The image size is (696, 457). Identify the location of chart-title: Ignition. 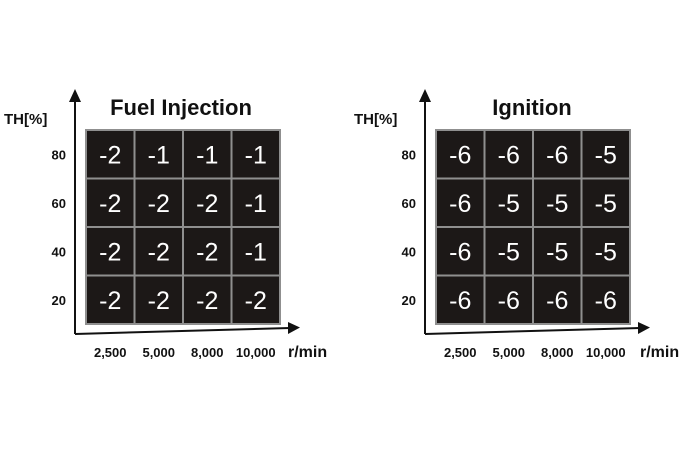
(531, 107).